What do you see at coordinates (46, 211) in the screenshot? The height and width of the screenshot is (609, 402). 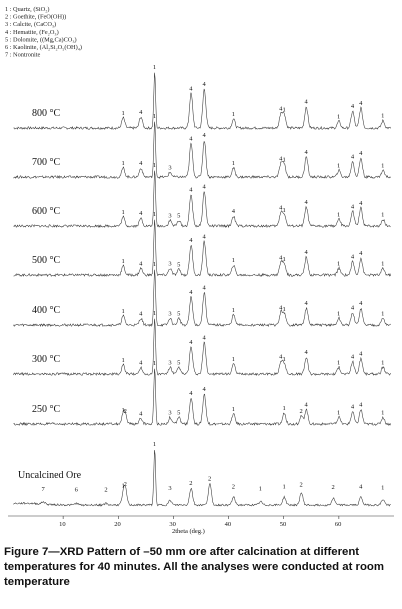 I see `series-name-label: 600 °C` at bounding box center [46, 211].